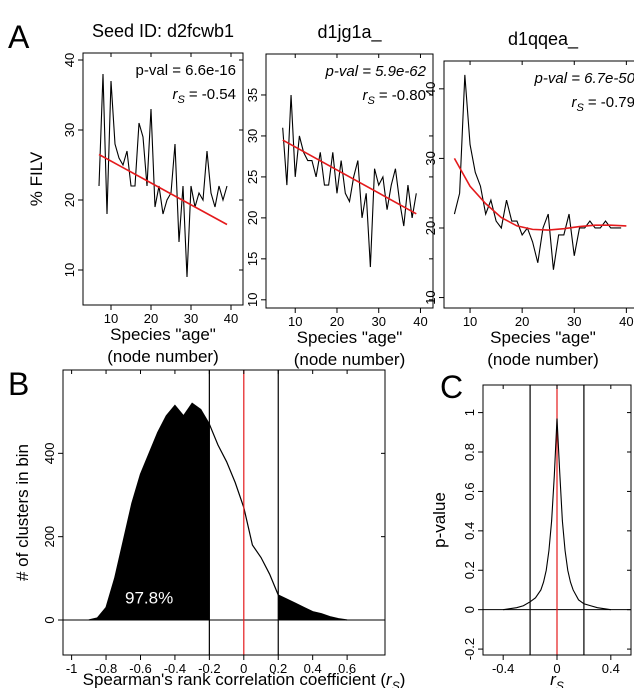  What do you see at coordinates (22, 512) in the screenshot?
I see `y-axis-label: # of clusters in bin` at bounding box center [22, 512].